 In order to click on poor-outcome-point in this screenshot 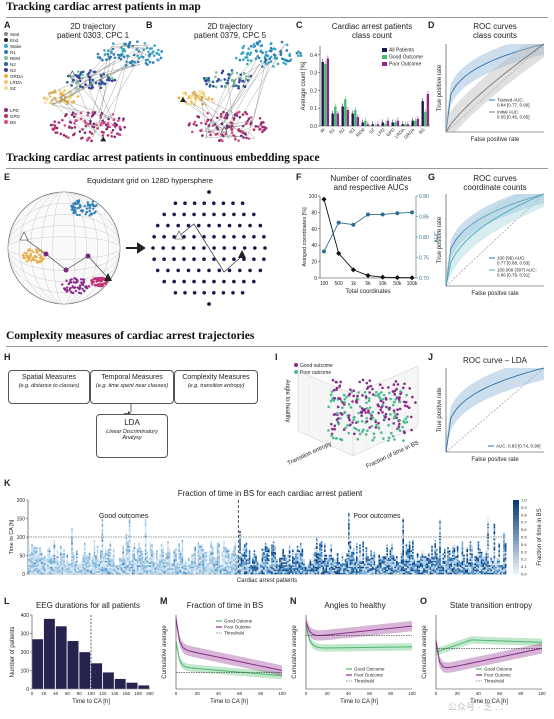, I will do `click(351, 407)`.